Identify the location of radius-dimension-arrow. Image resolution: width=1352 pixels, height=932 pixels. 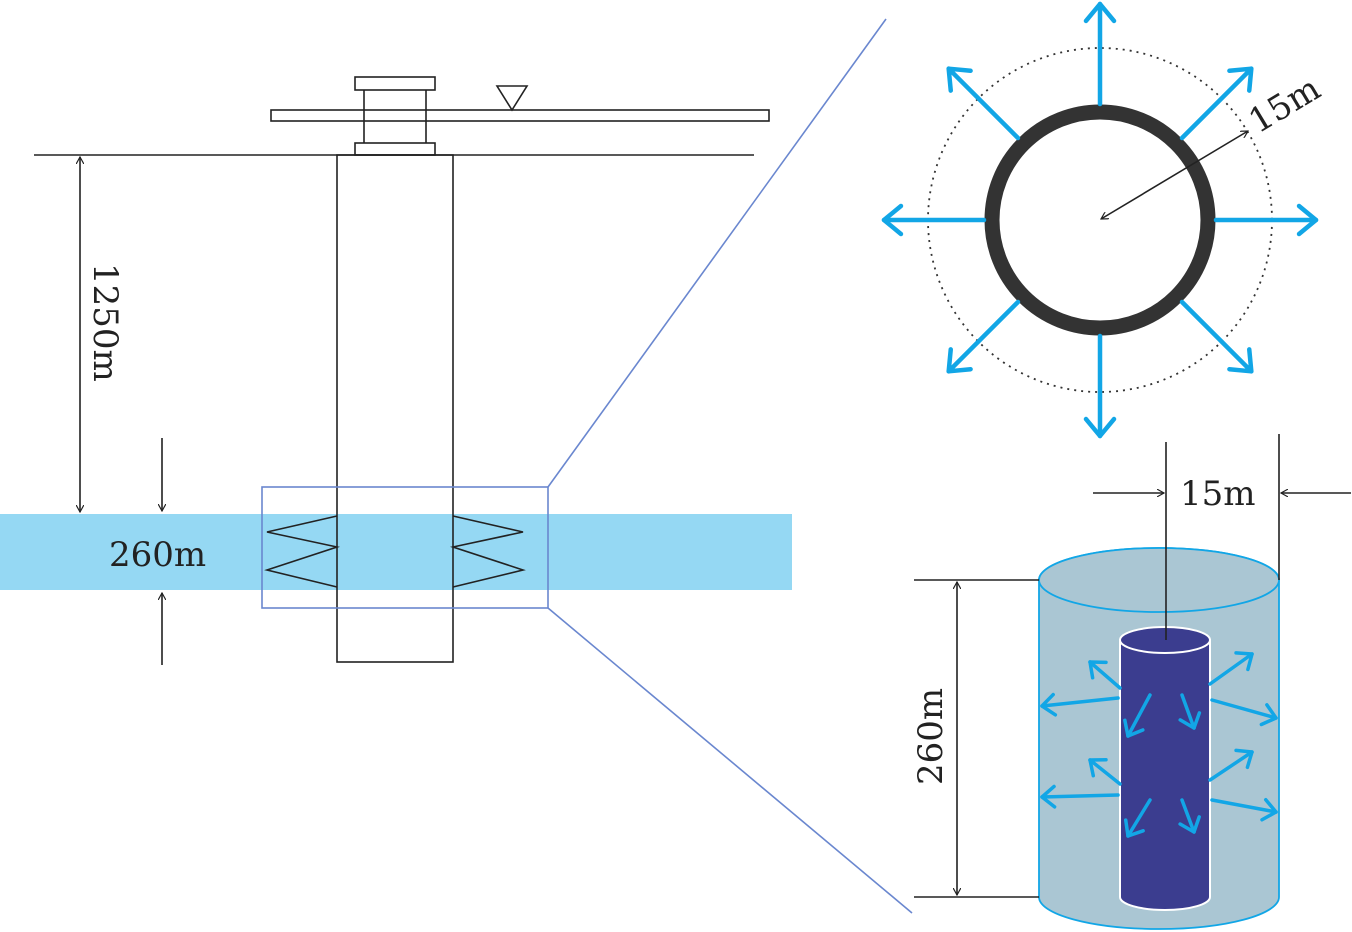
(1174, 175).